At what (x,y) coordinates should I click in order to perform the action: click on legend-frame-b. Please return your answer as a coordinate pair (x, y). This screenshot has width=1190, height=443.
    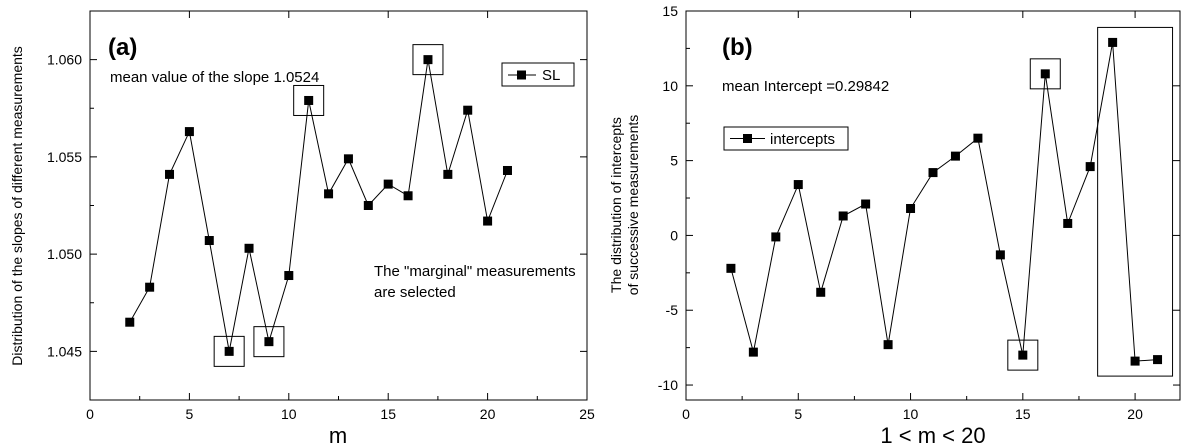
    Looking at the image, I should click on (786, 138).